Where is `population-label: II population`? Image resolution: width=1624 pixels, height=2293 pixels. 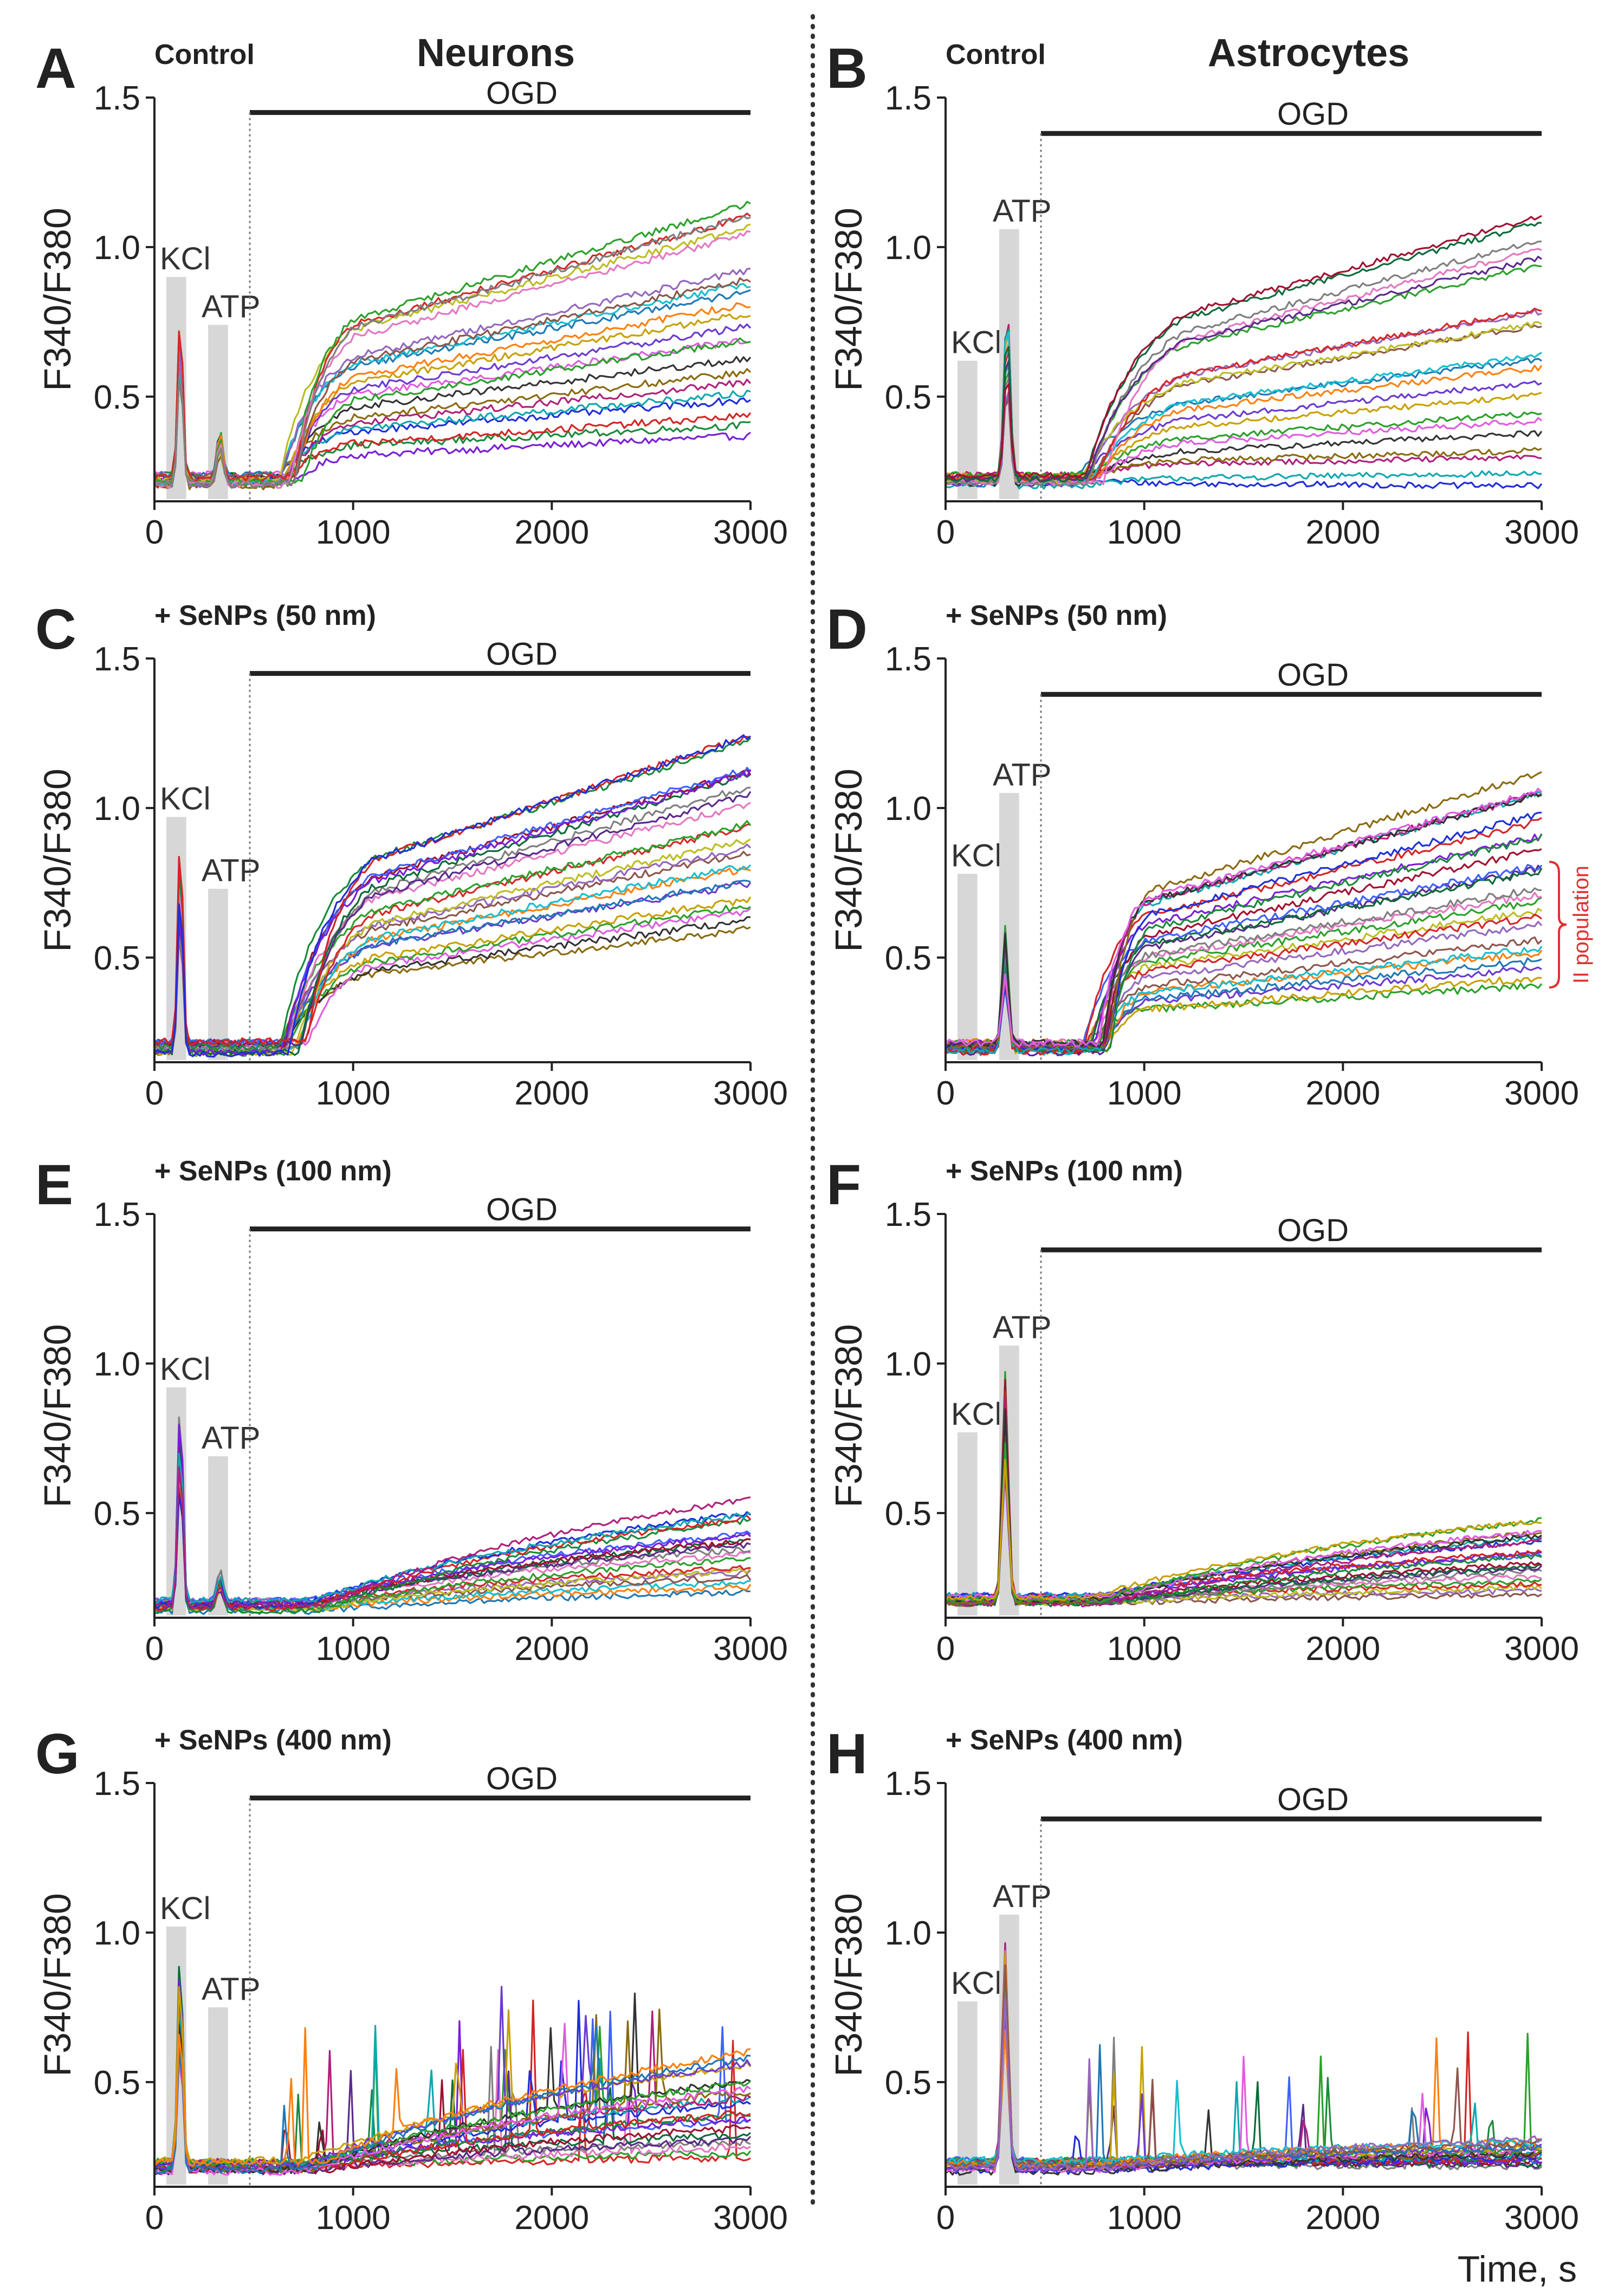
population-label: II population is located at coordinates (1581, 925).